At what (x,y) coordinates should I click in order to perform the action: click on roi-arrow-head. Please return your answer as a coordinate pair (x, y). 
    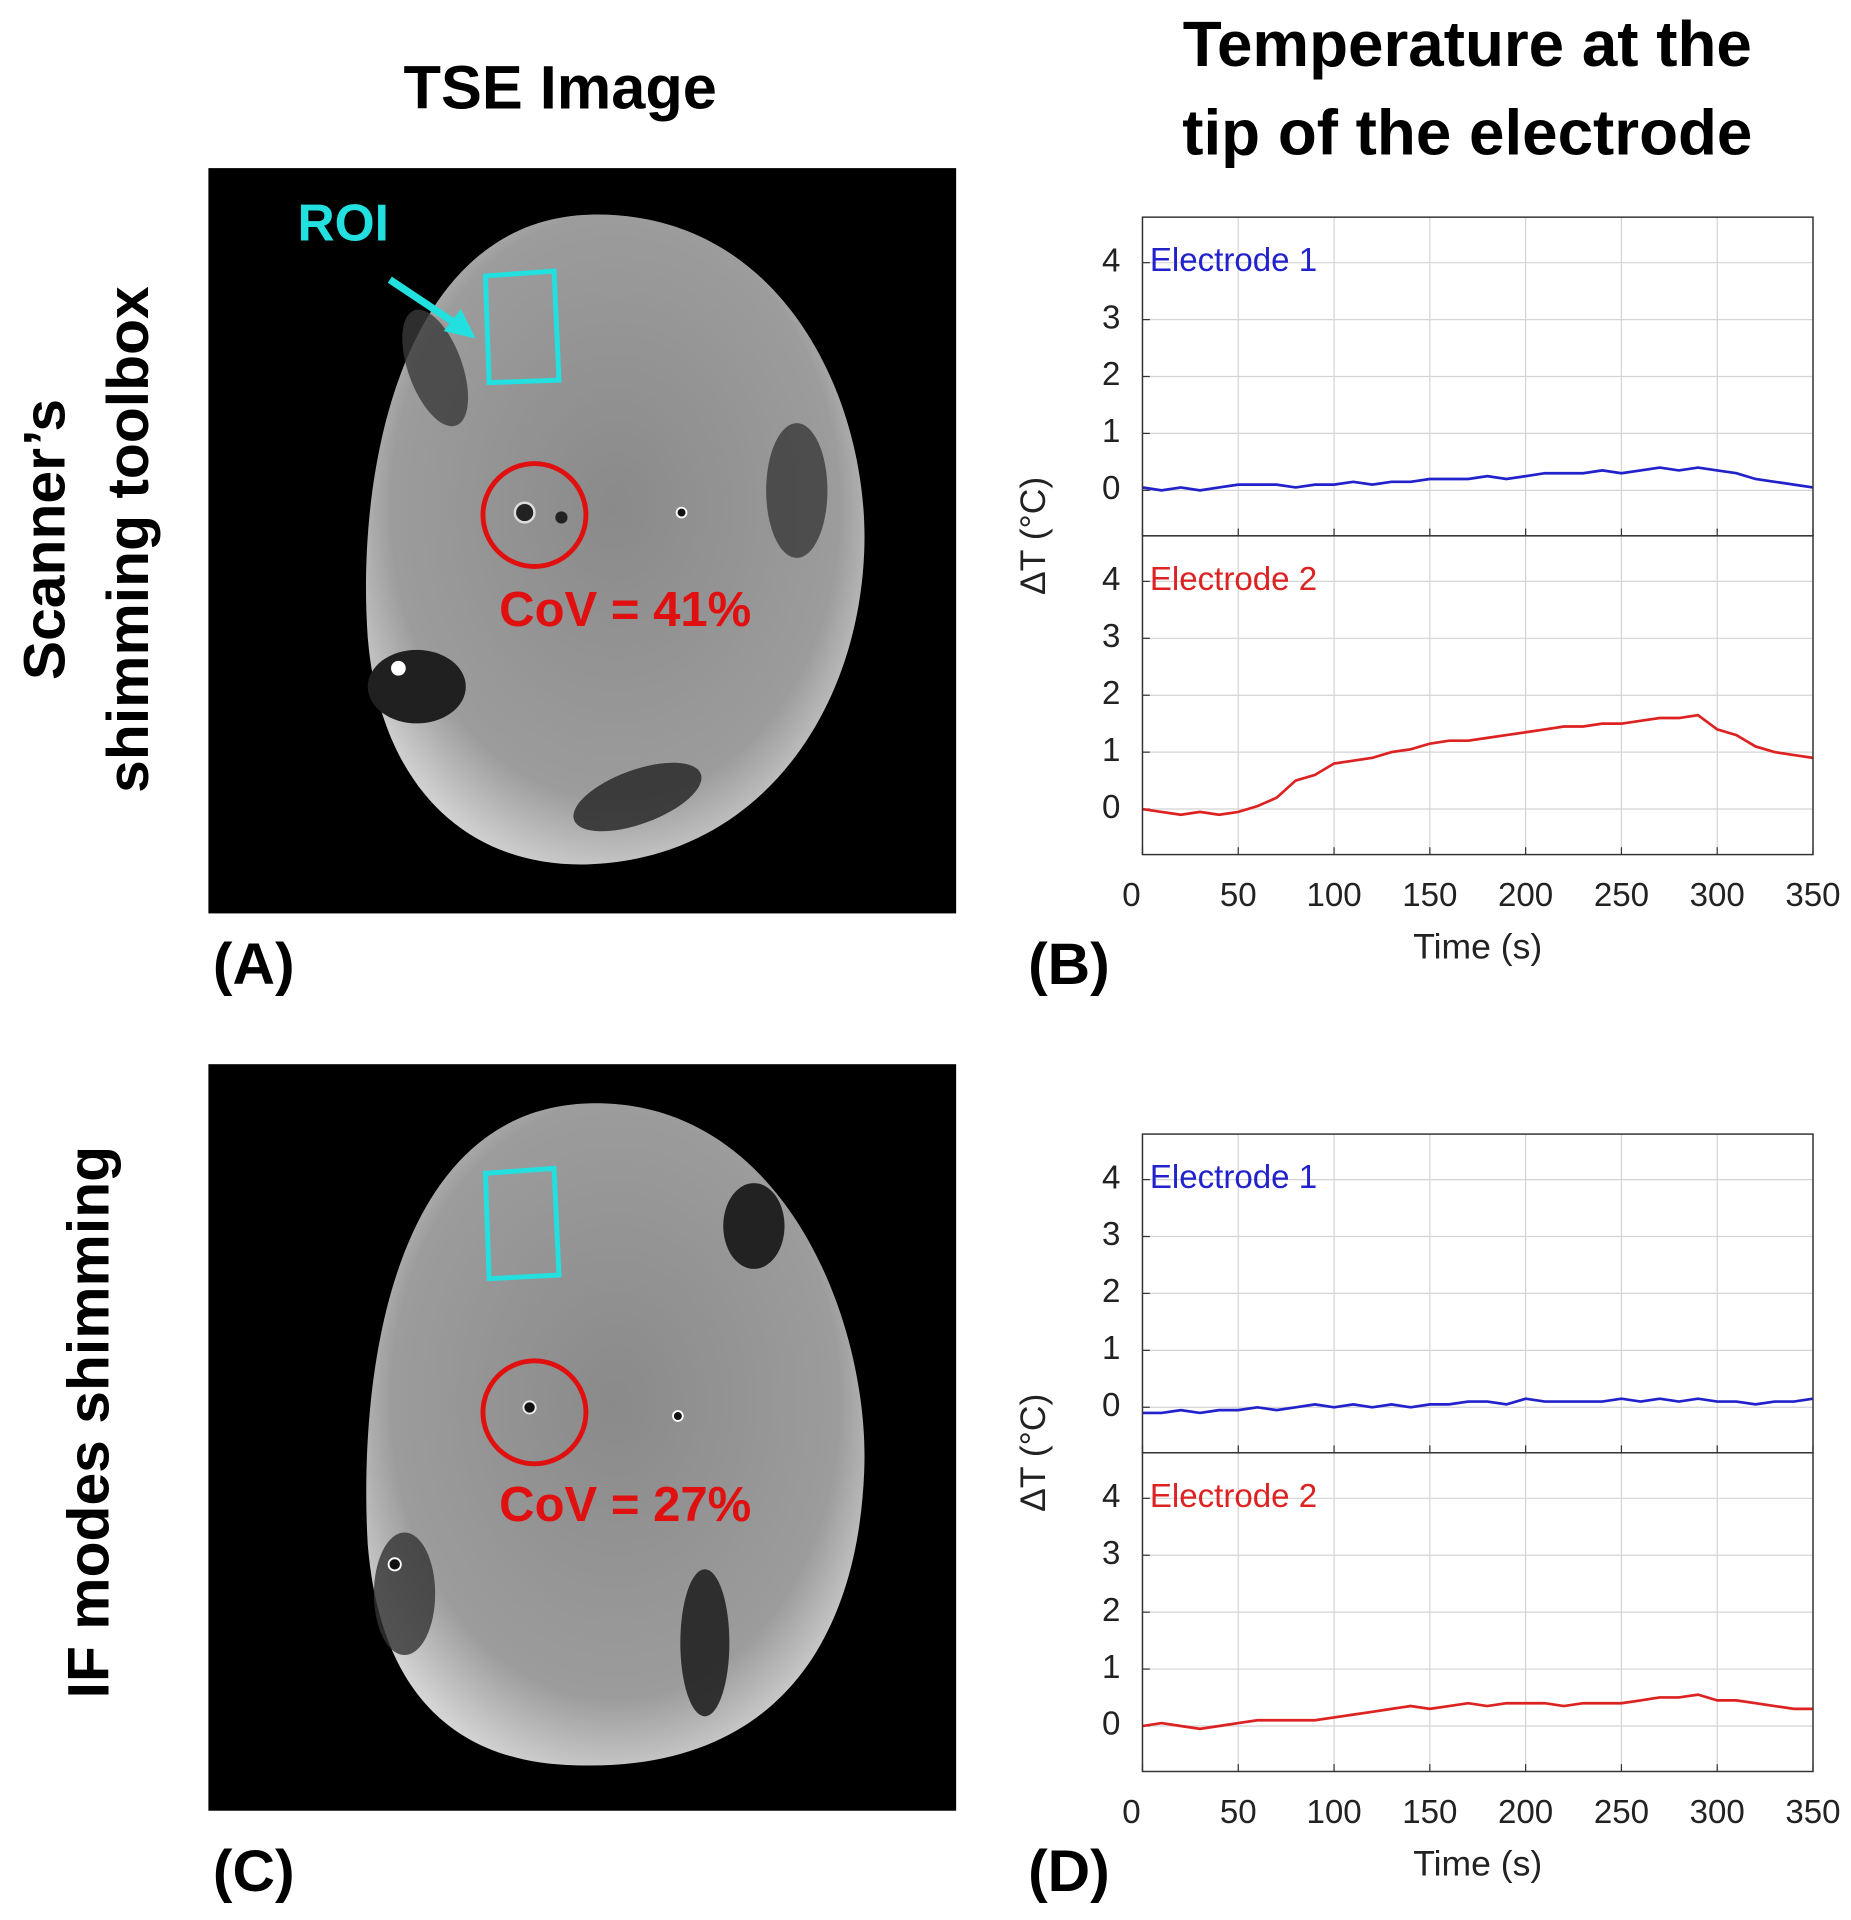
    Looking at the image, I should click on (459, 324).